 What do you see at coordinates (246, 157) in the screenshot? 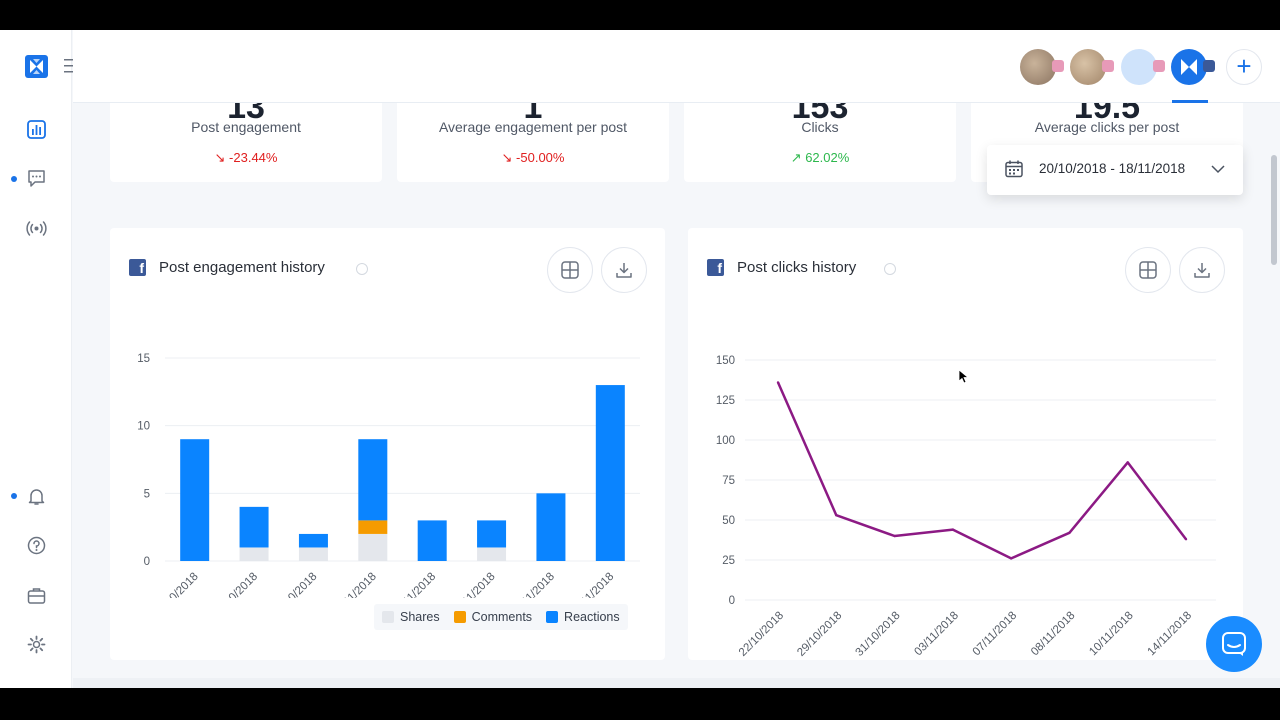
I see `stat-change: ↘ -23.44%` at bounding box center [246, 157].